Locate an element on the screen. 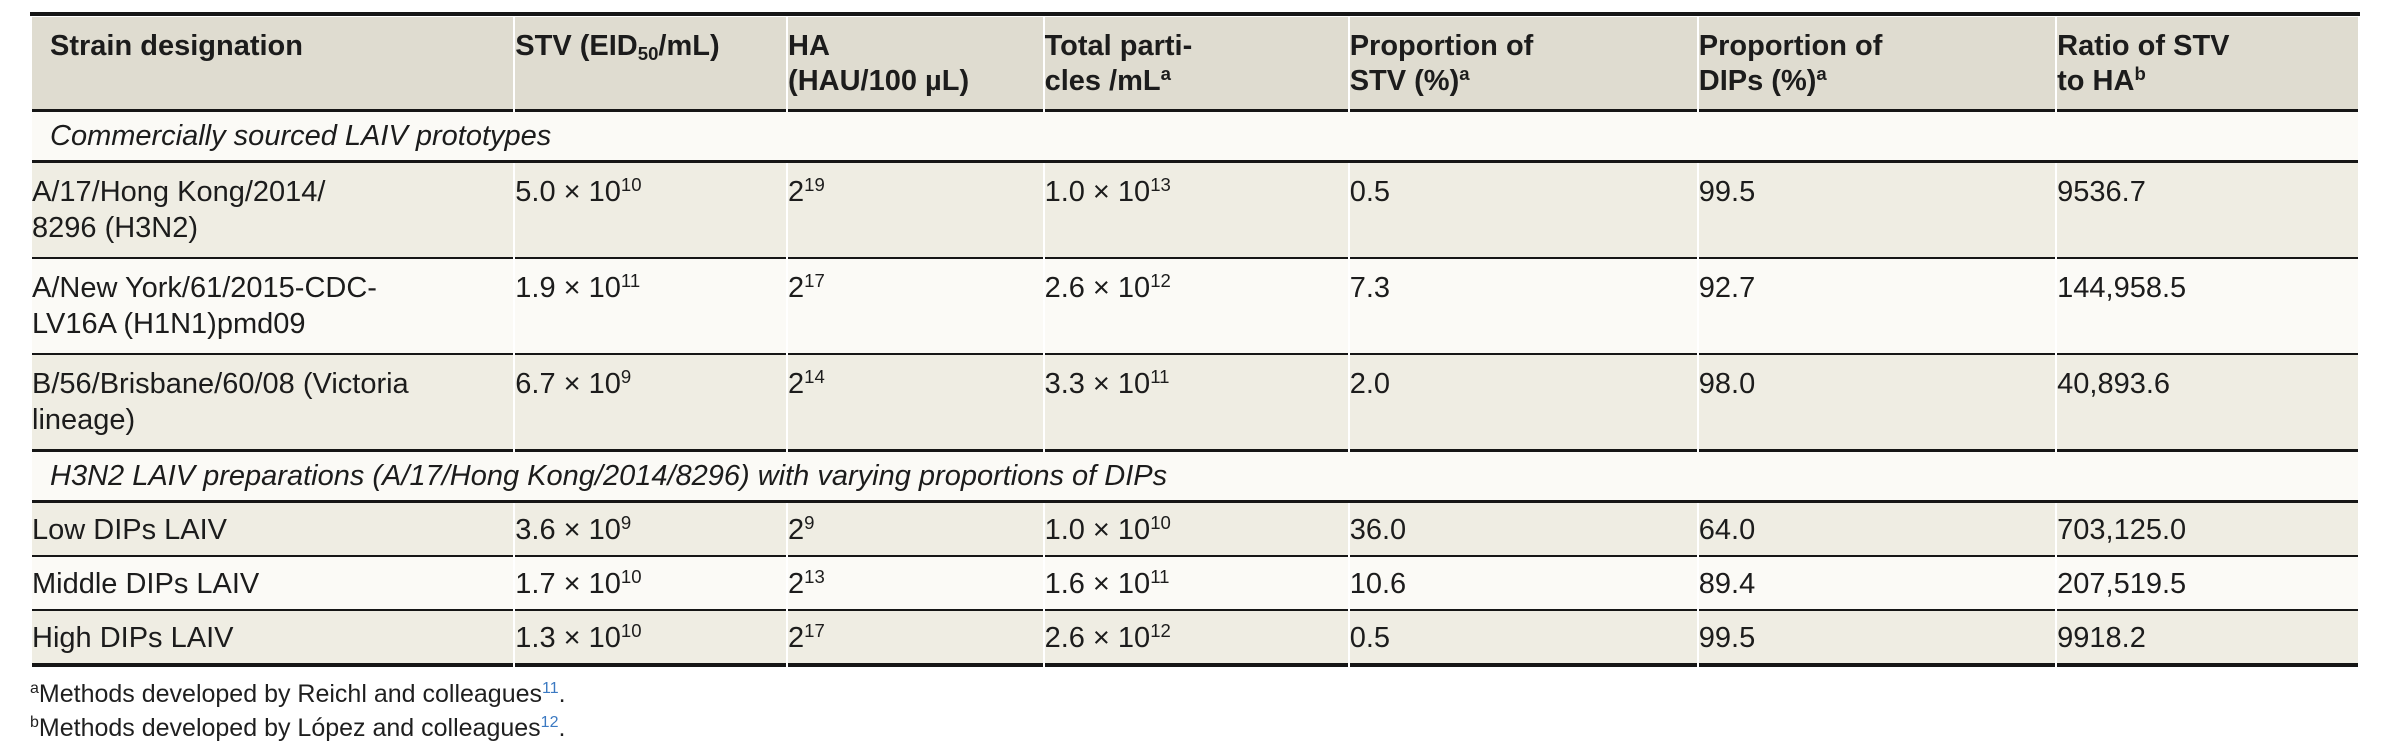 This screenshot has height=754, width=2388. cell-stv: 1.3 × 1010 is located at coordinates (651, 639).